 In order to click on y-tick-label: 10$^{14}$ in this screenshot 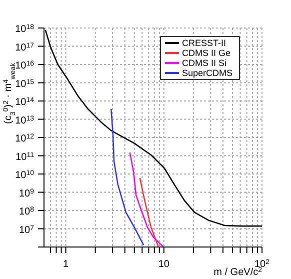, I will do `click(24, 102)`.